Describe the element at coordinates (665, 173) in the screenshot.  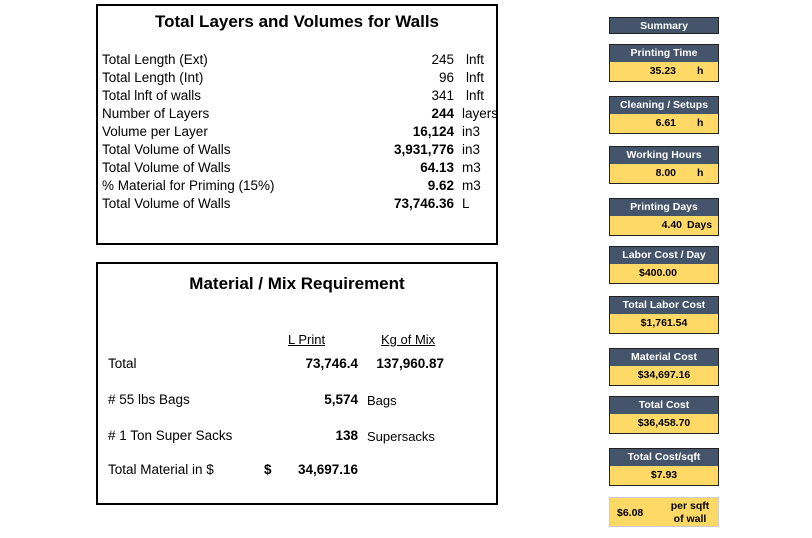
I see `working-hours-value: 8.00` at that location.